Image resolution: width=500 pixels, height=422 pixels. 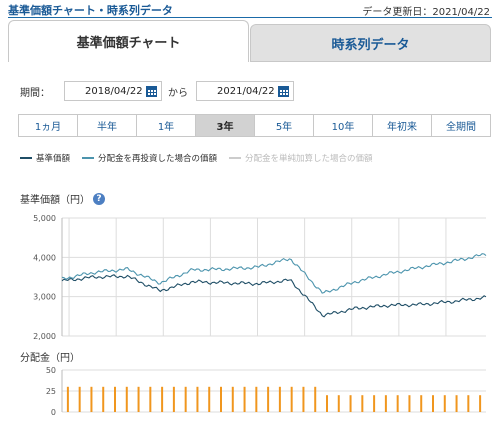 I want to click on legend-label-simple-add: 分配金を単純加算した場合の価額, so click(x=309, y=159).